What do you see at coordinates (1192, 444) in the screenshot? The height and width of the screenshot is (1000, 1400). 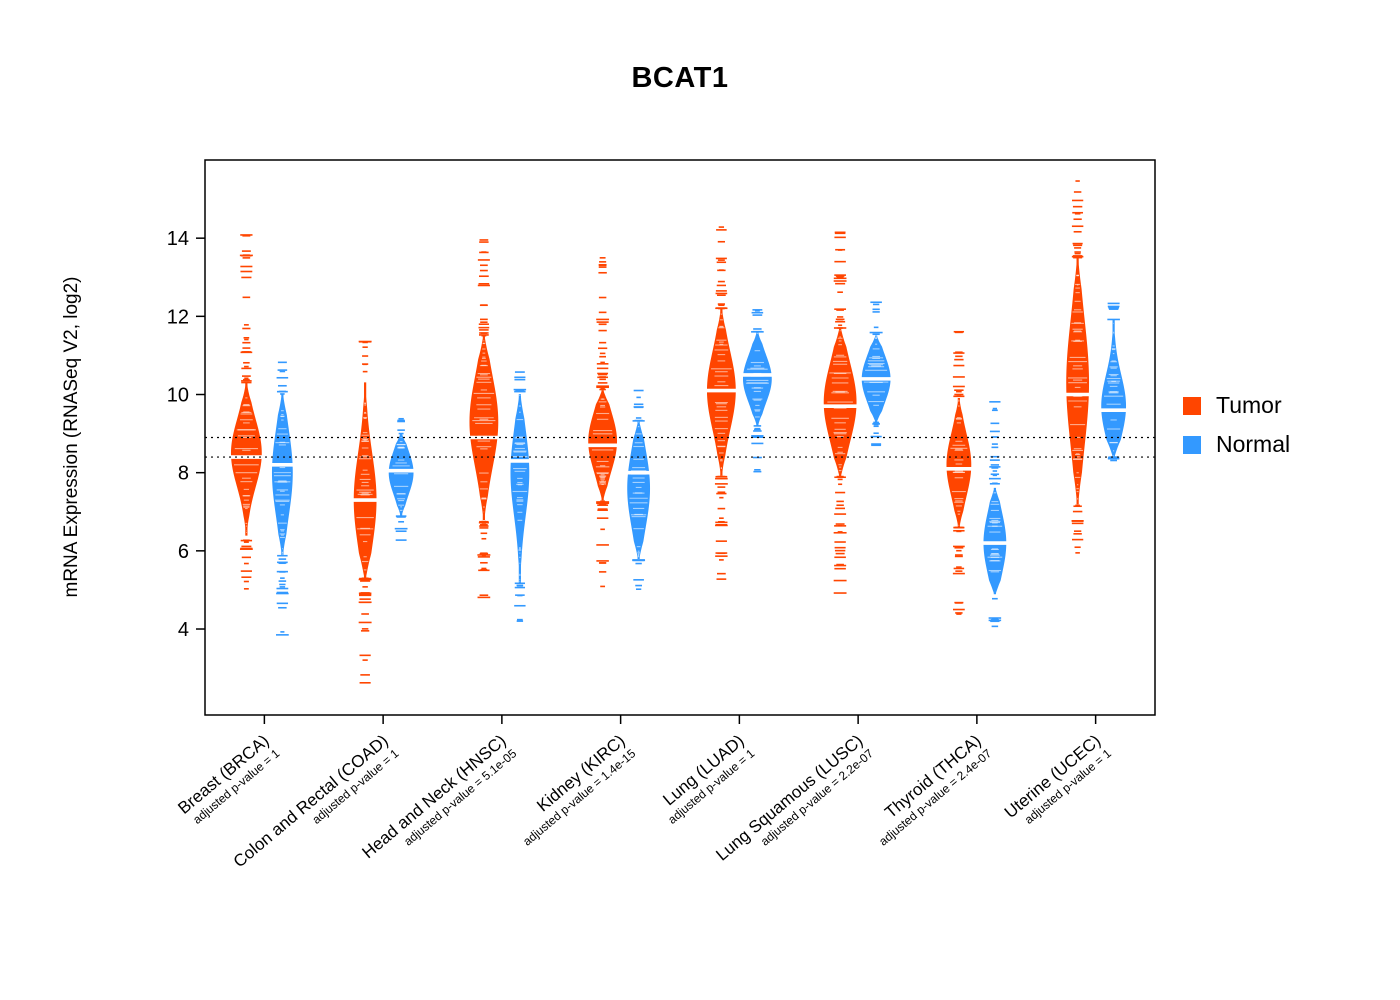 I see `legend-swatch-normal` at bounding box center [1192, 444].